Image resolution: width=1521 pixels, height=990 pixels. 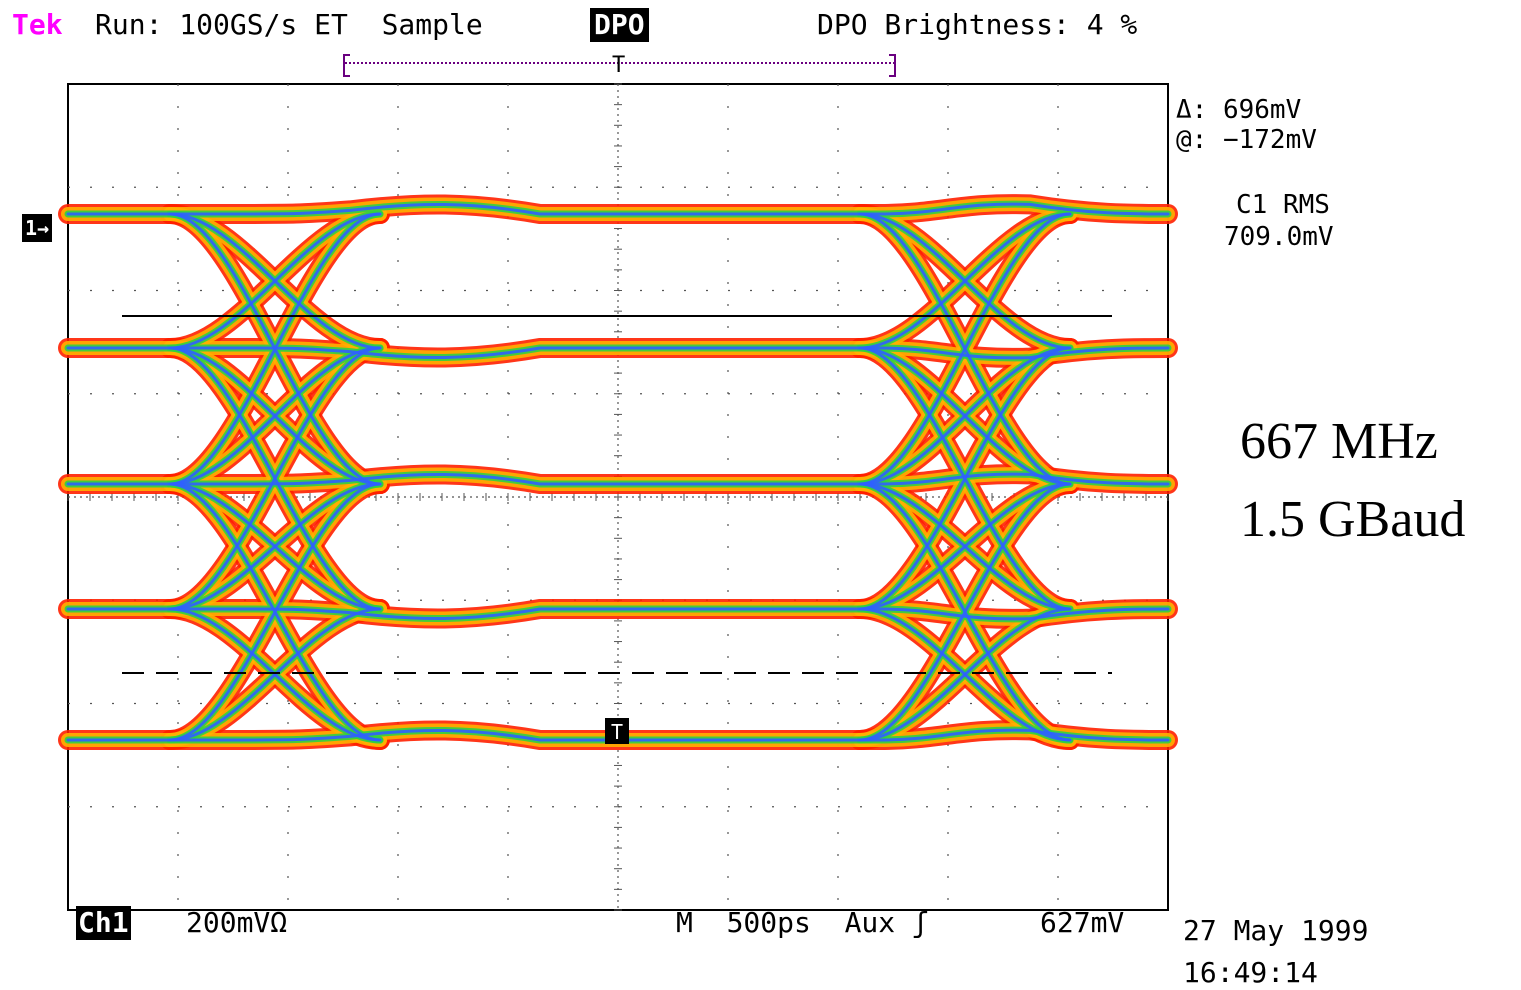 I want to click on trigger-position-icon: T, so click(x=618, y=65).